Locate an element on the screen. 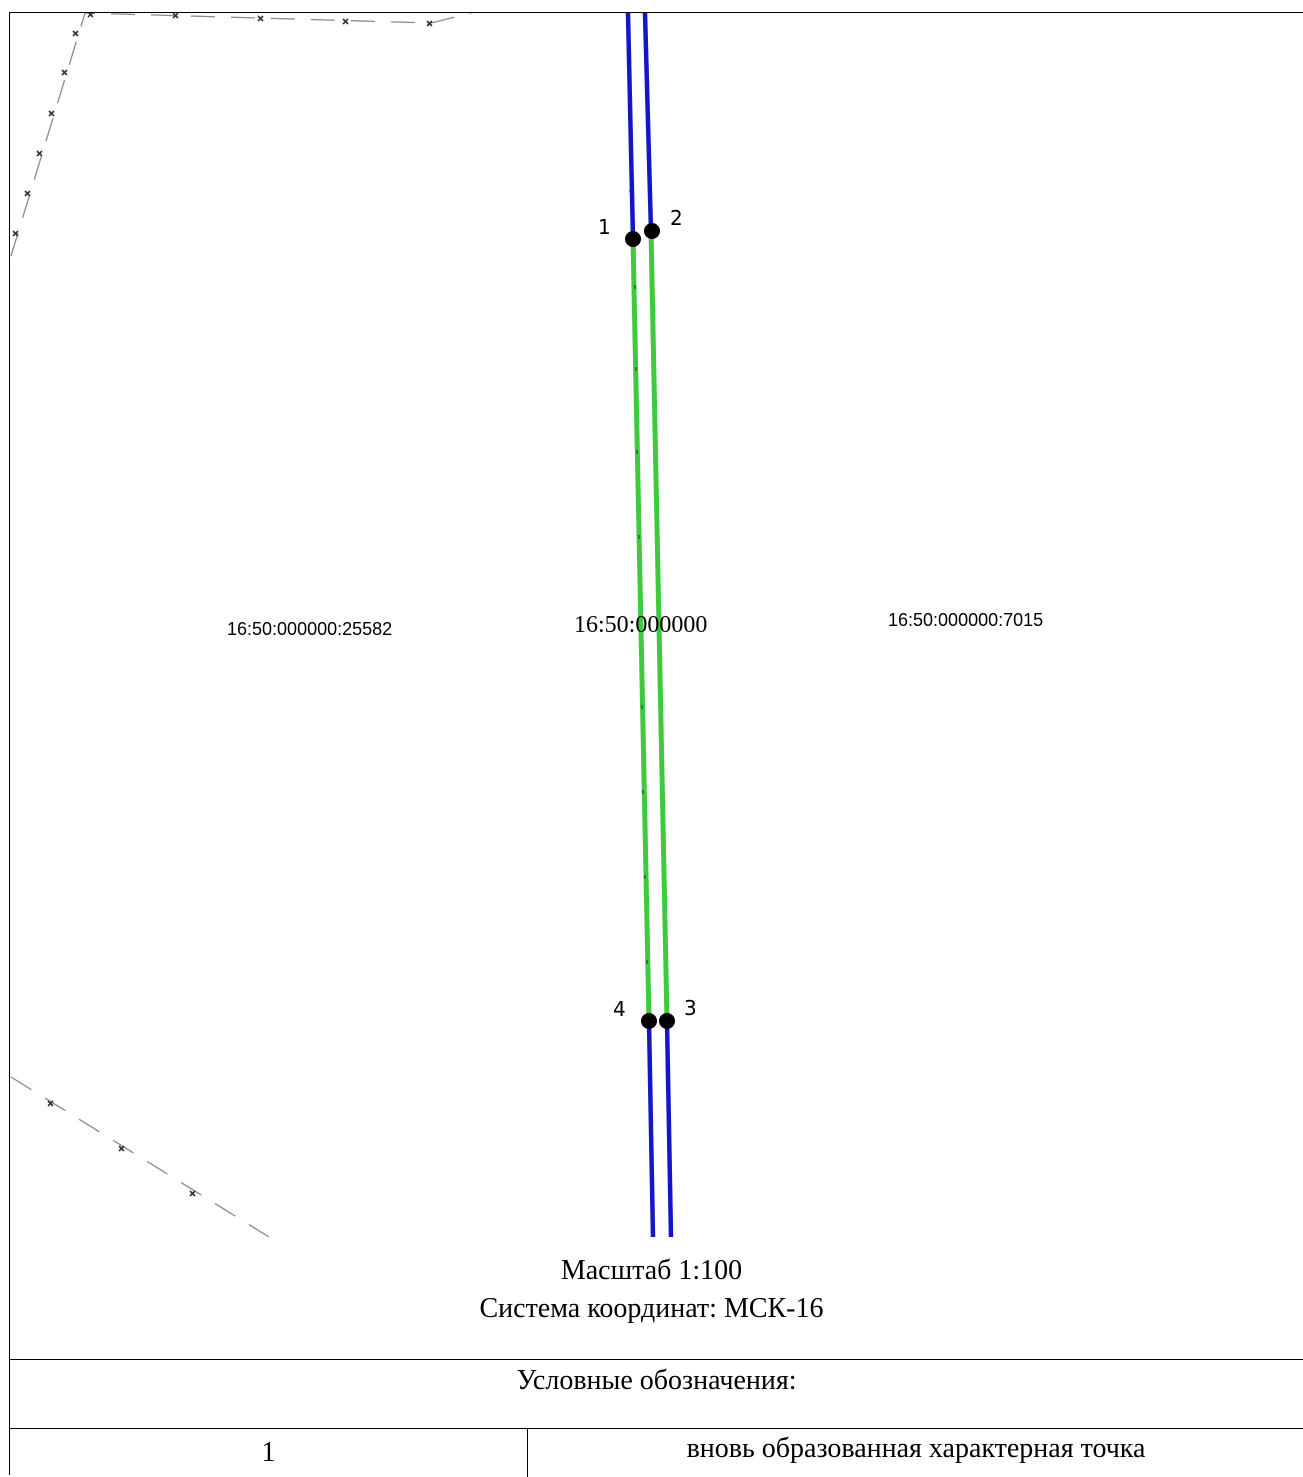 Image resolution: width=1303 pixels, height=1477 pixels. boundary-cross-markers-bottom is located at coordinates (121, 1148).